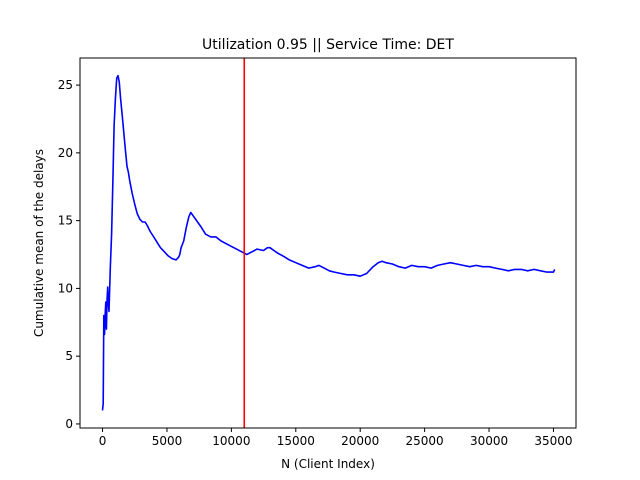 The width and height of the screenshot is (640, 480). What do you see at coordinates (69, 424) in the screenshot?
I see `y-tick-label: 0` at bounding box center [69, 424].